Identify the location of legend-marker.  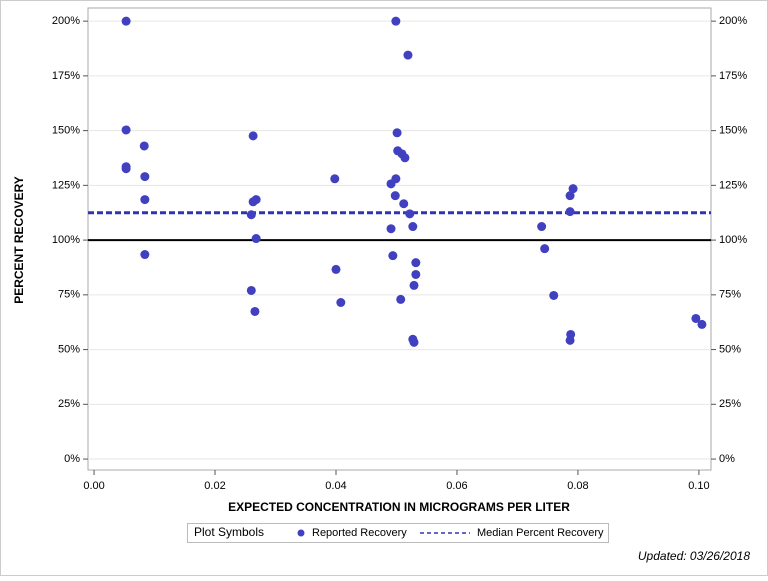
(301, 533).